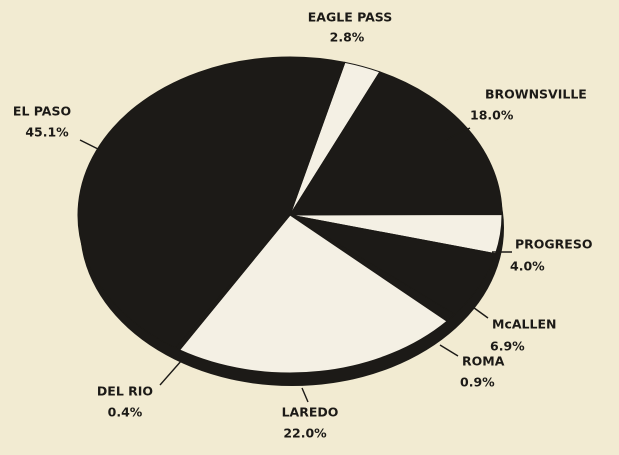 This screenshot has height=455, width=619. I want to click on slice-label: EAGLE PASS, so click(350, 17).